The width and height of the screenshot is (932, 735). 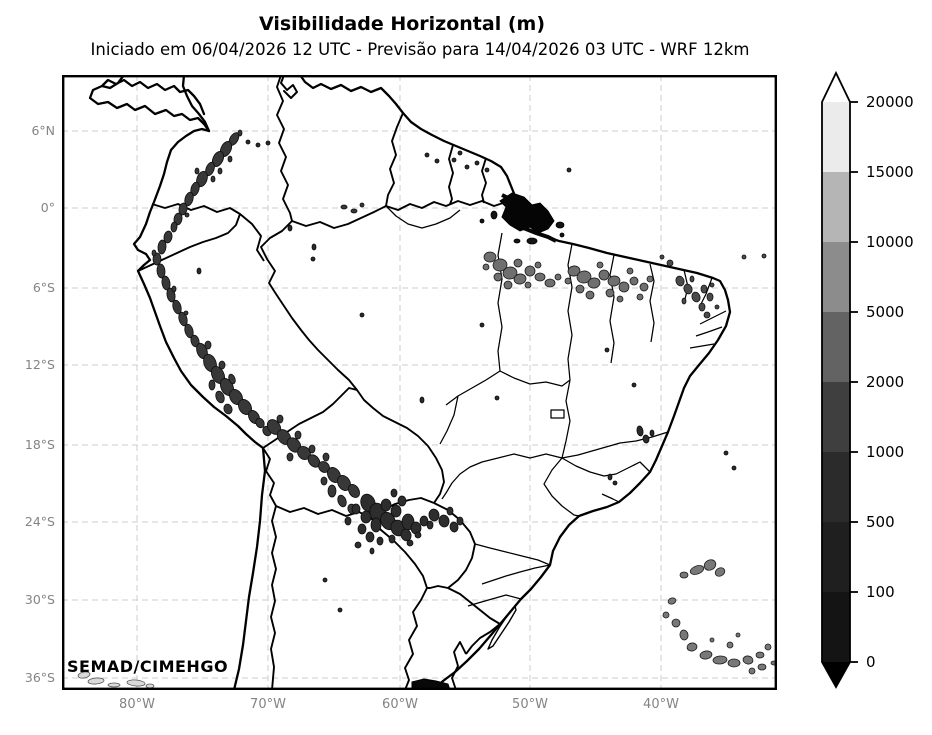 I want to click on lat-tick-label: 6°S, so click(x=43, y=287).